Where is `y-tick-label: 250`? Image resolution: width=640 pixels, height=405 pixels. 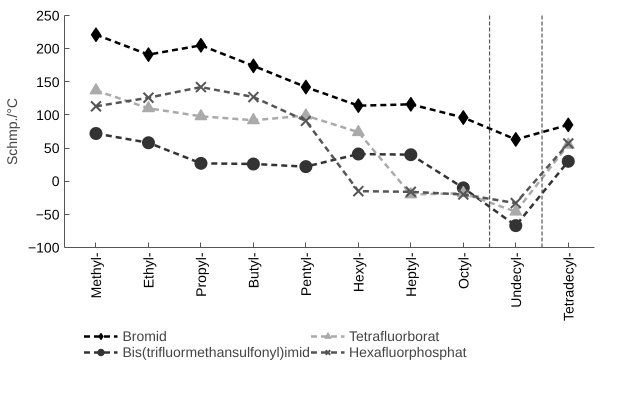 y-tick-label: 250 is located at coordinates (48, 16).